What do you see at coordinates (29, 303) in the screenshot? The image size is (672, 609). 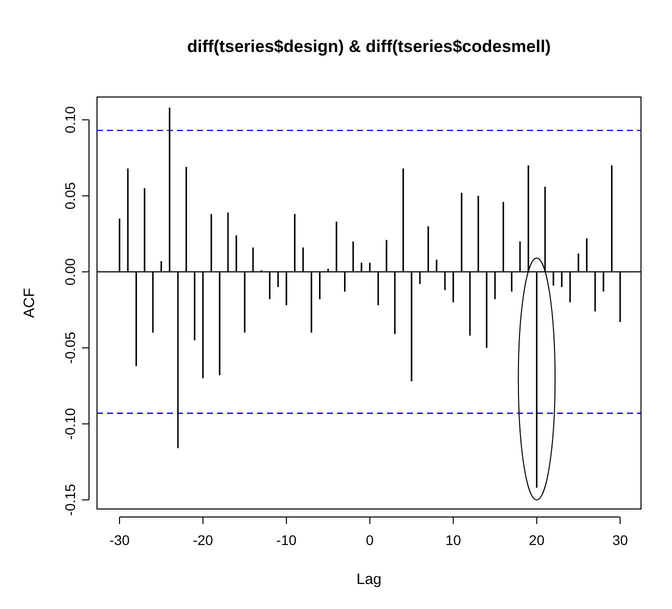 I see `y-axis-title: ACF` at bounding box center [29, 303].